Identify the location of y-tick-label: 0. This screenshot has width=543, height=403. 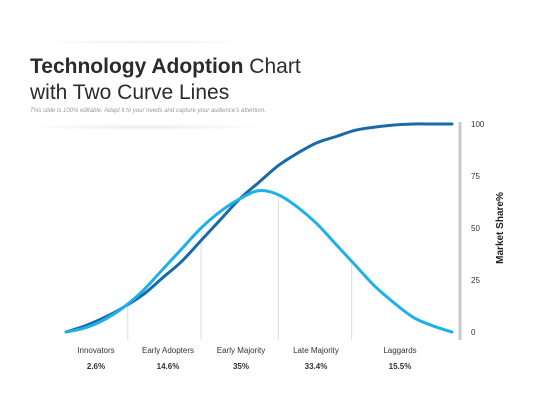
(473, 332).